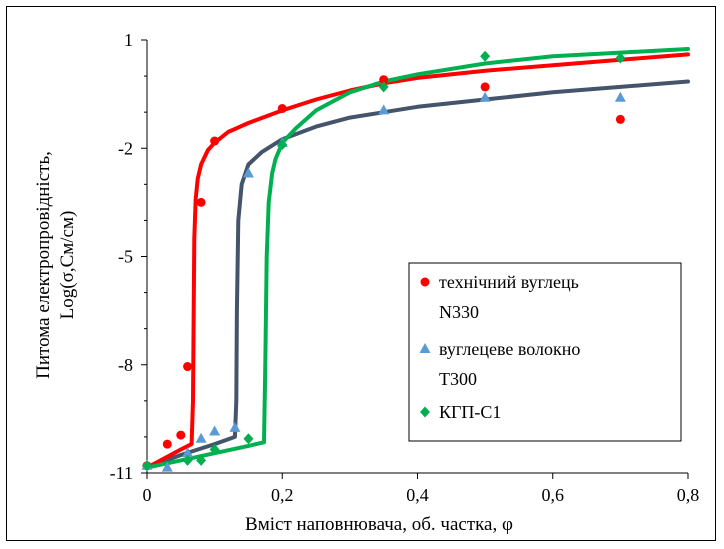  I want to click on legend-label-2: вуглецеве волокно, so click(509, 349).